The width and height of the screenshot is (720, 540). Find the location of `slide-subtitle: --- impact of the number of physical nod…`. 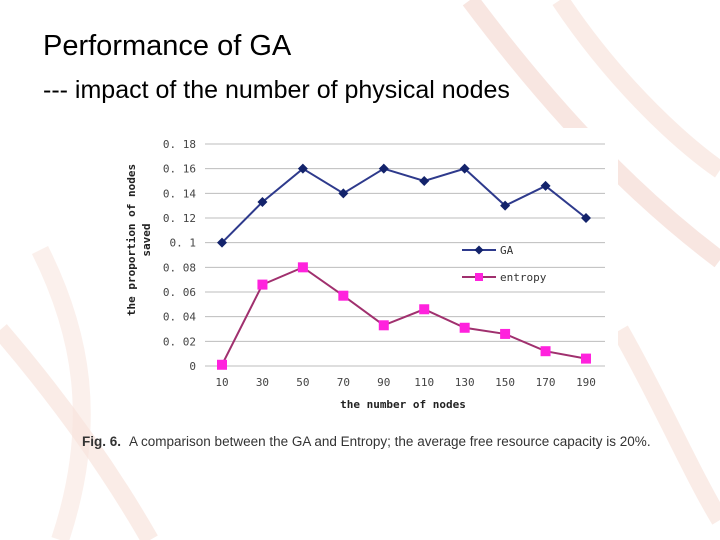

slide-subtitle: --- impact of the number of physical nod… is located at coordinates (276, 90).